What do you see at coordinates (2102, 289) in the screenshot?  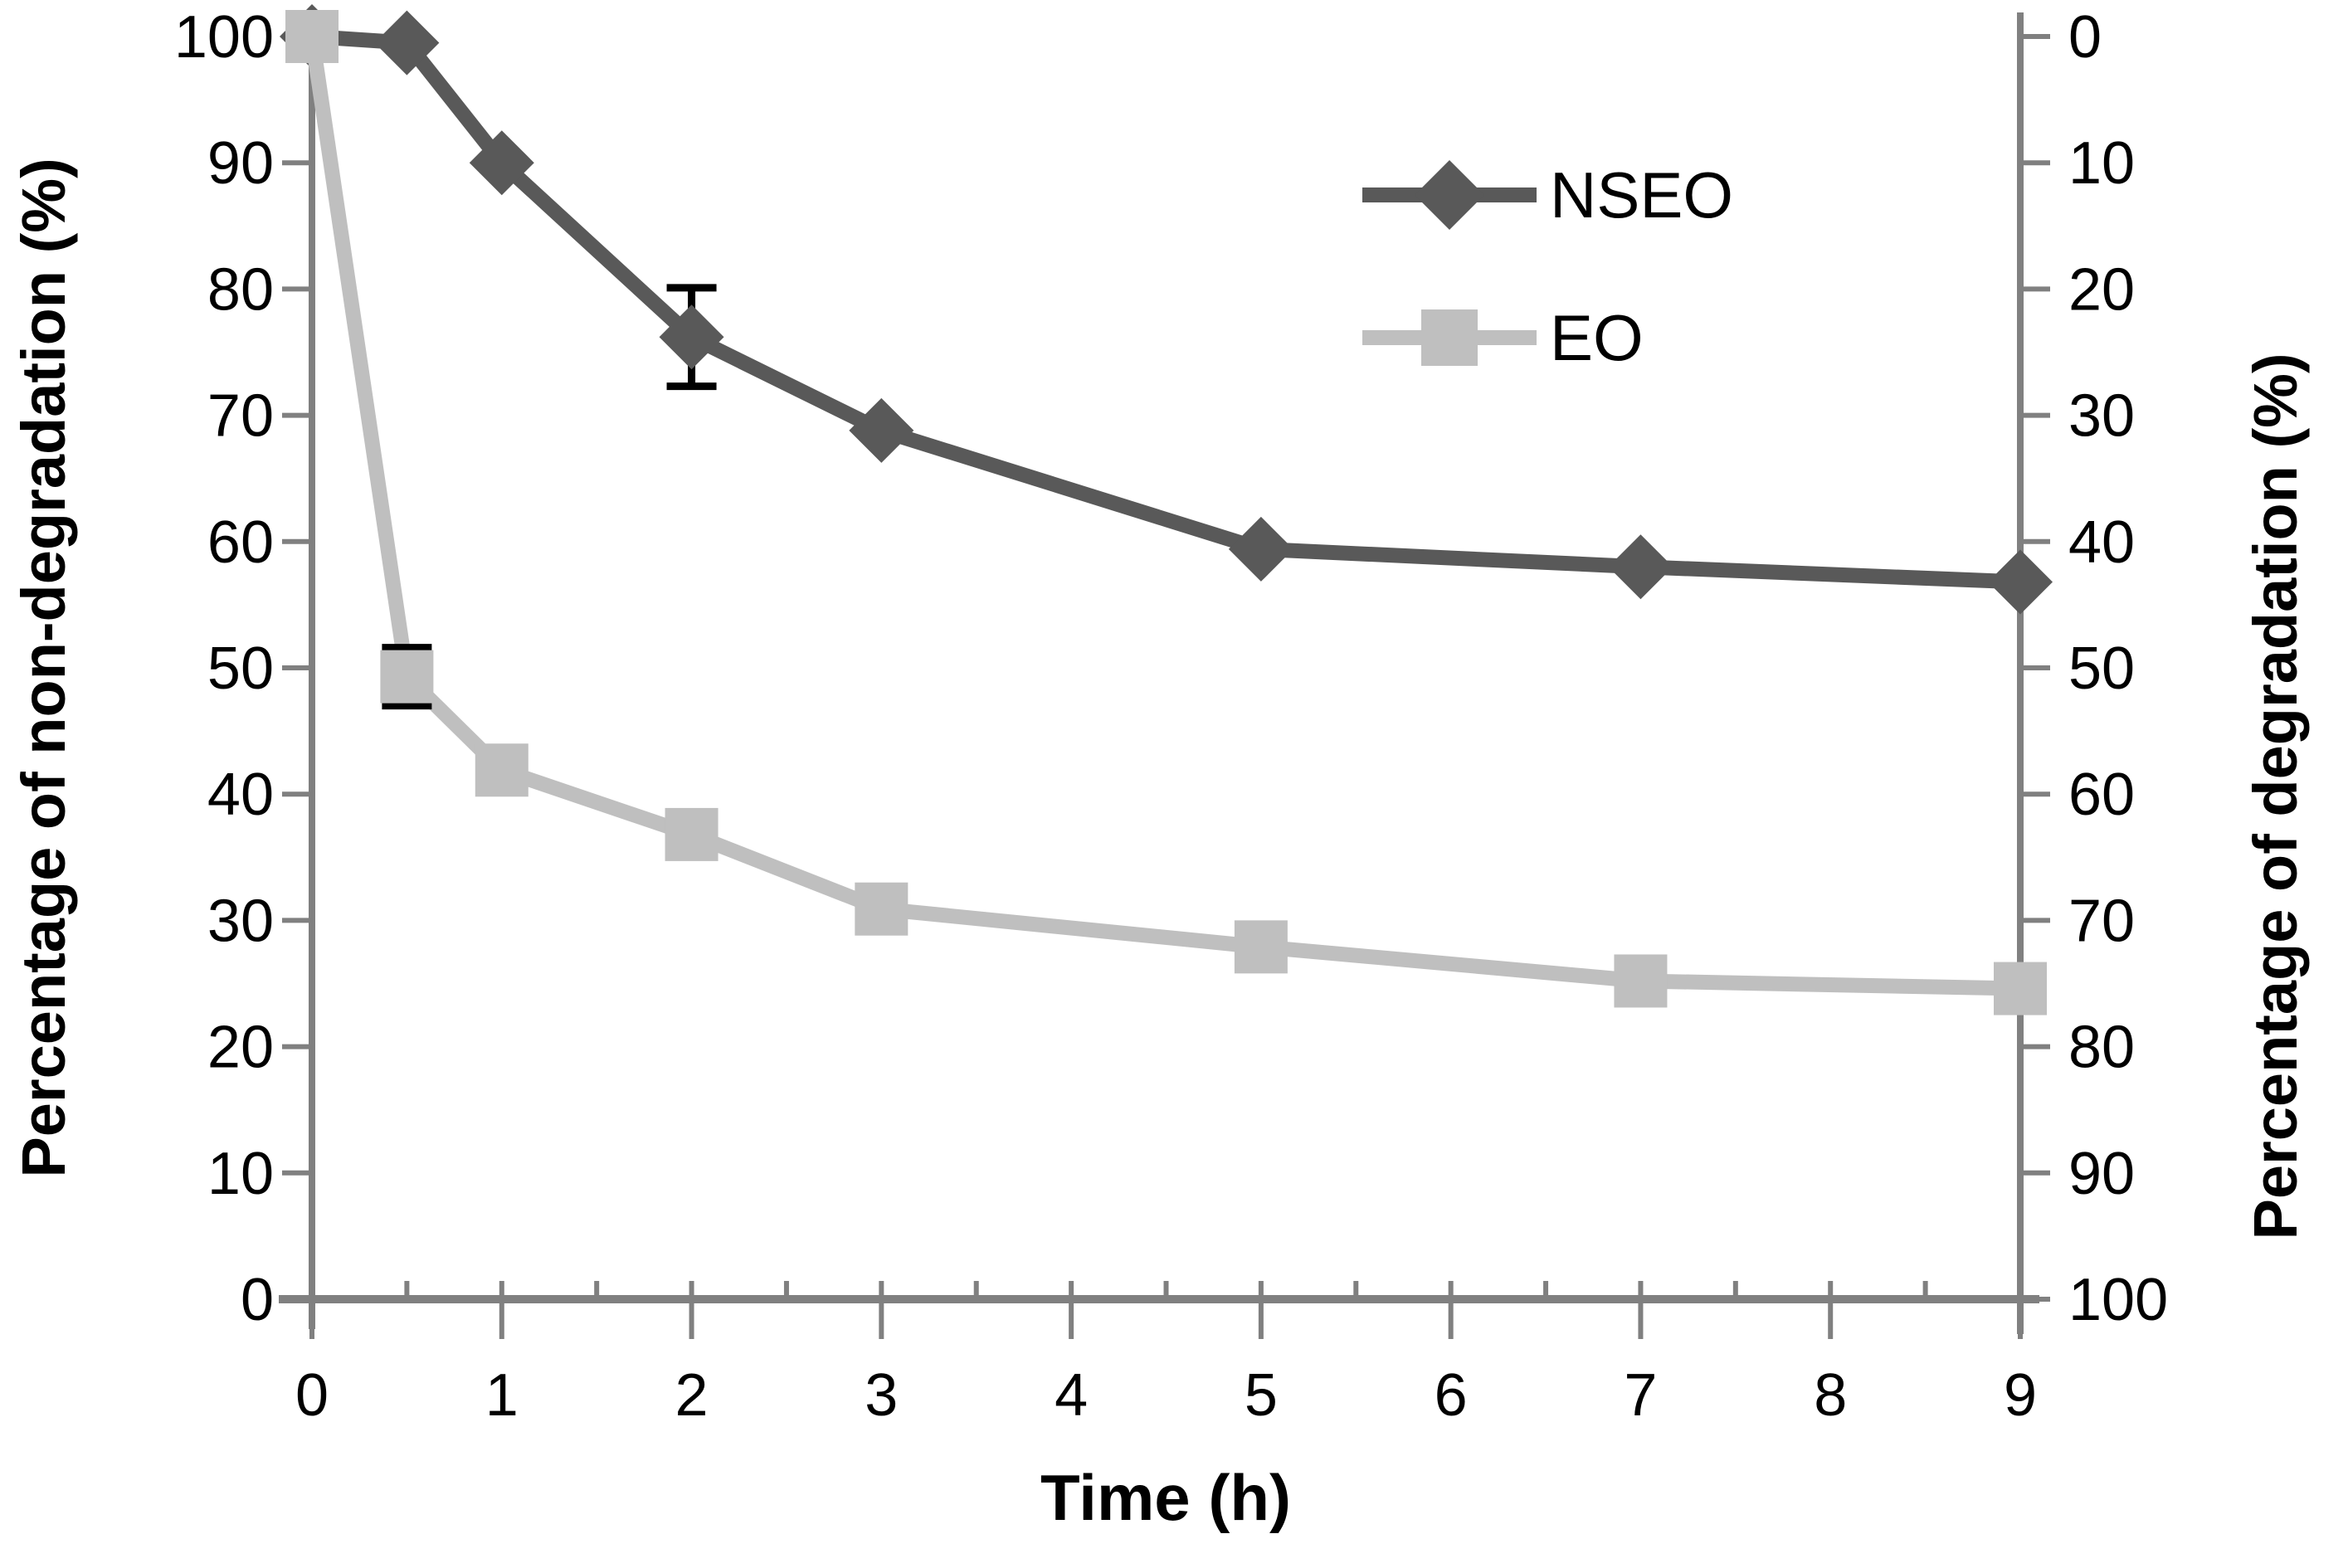 I see `y-axis-right-tick-label: 20` at bounding box center [2102, 289].